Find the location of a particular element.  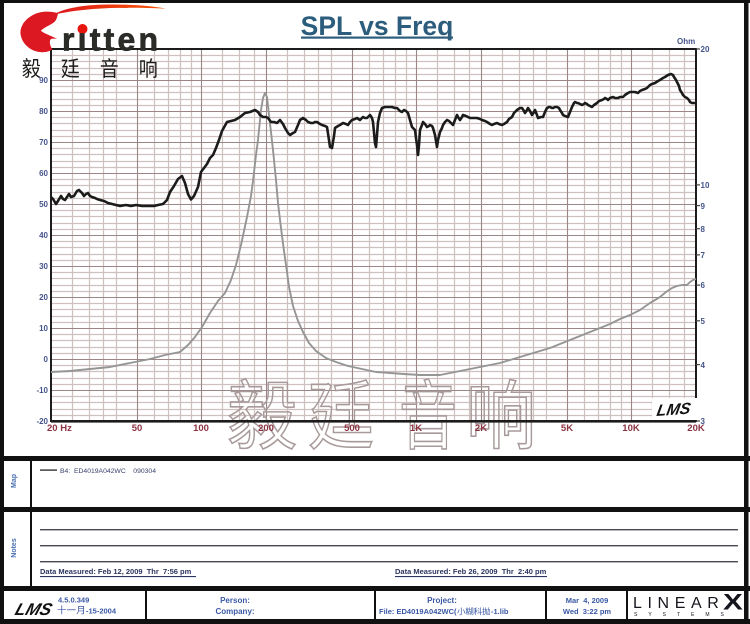

svg-text: 5 is located at coordinates (703, 321).